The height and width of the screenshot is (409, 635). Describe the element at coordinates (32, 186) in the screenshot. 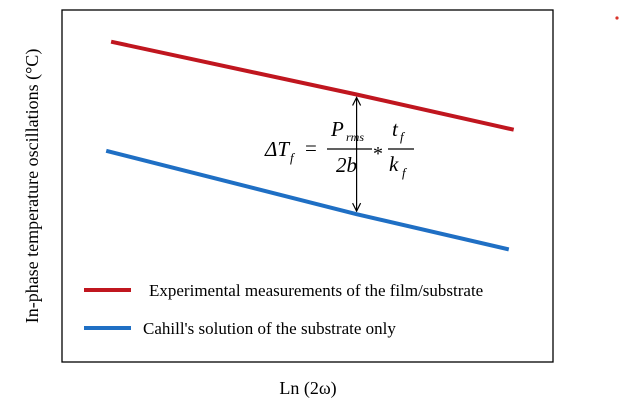

I see `y-axis-label: In-phase temperature oscillations (°C)` at that location.